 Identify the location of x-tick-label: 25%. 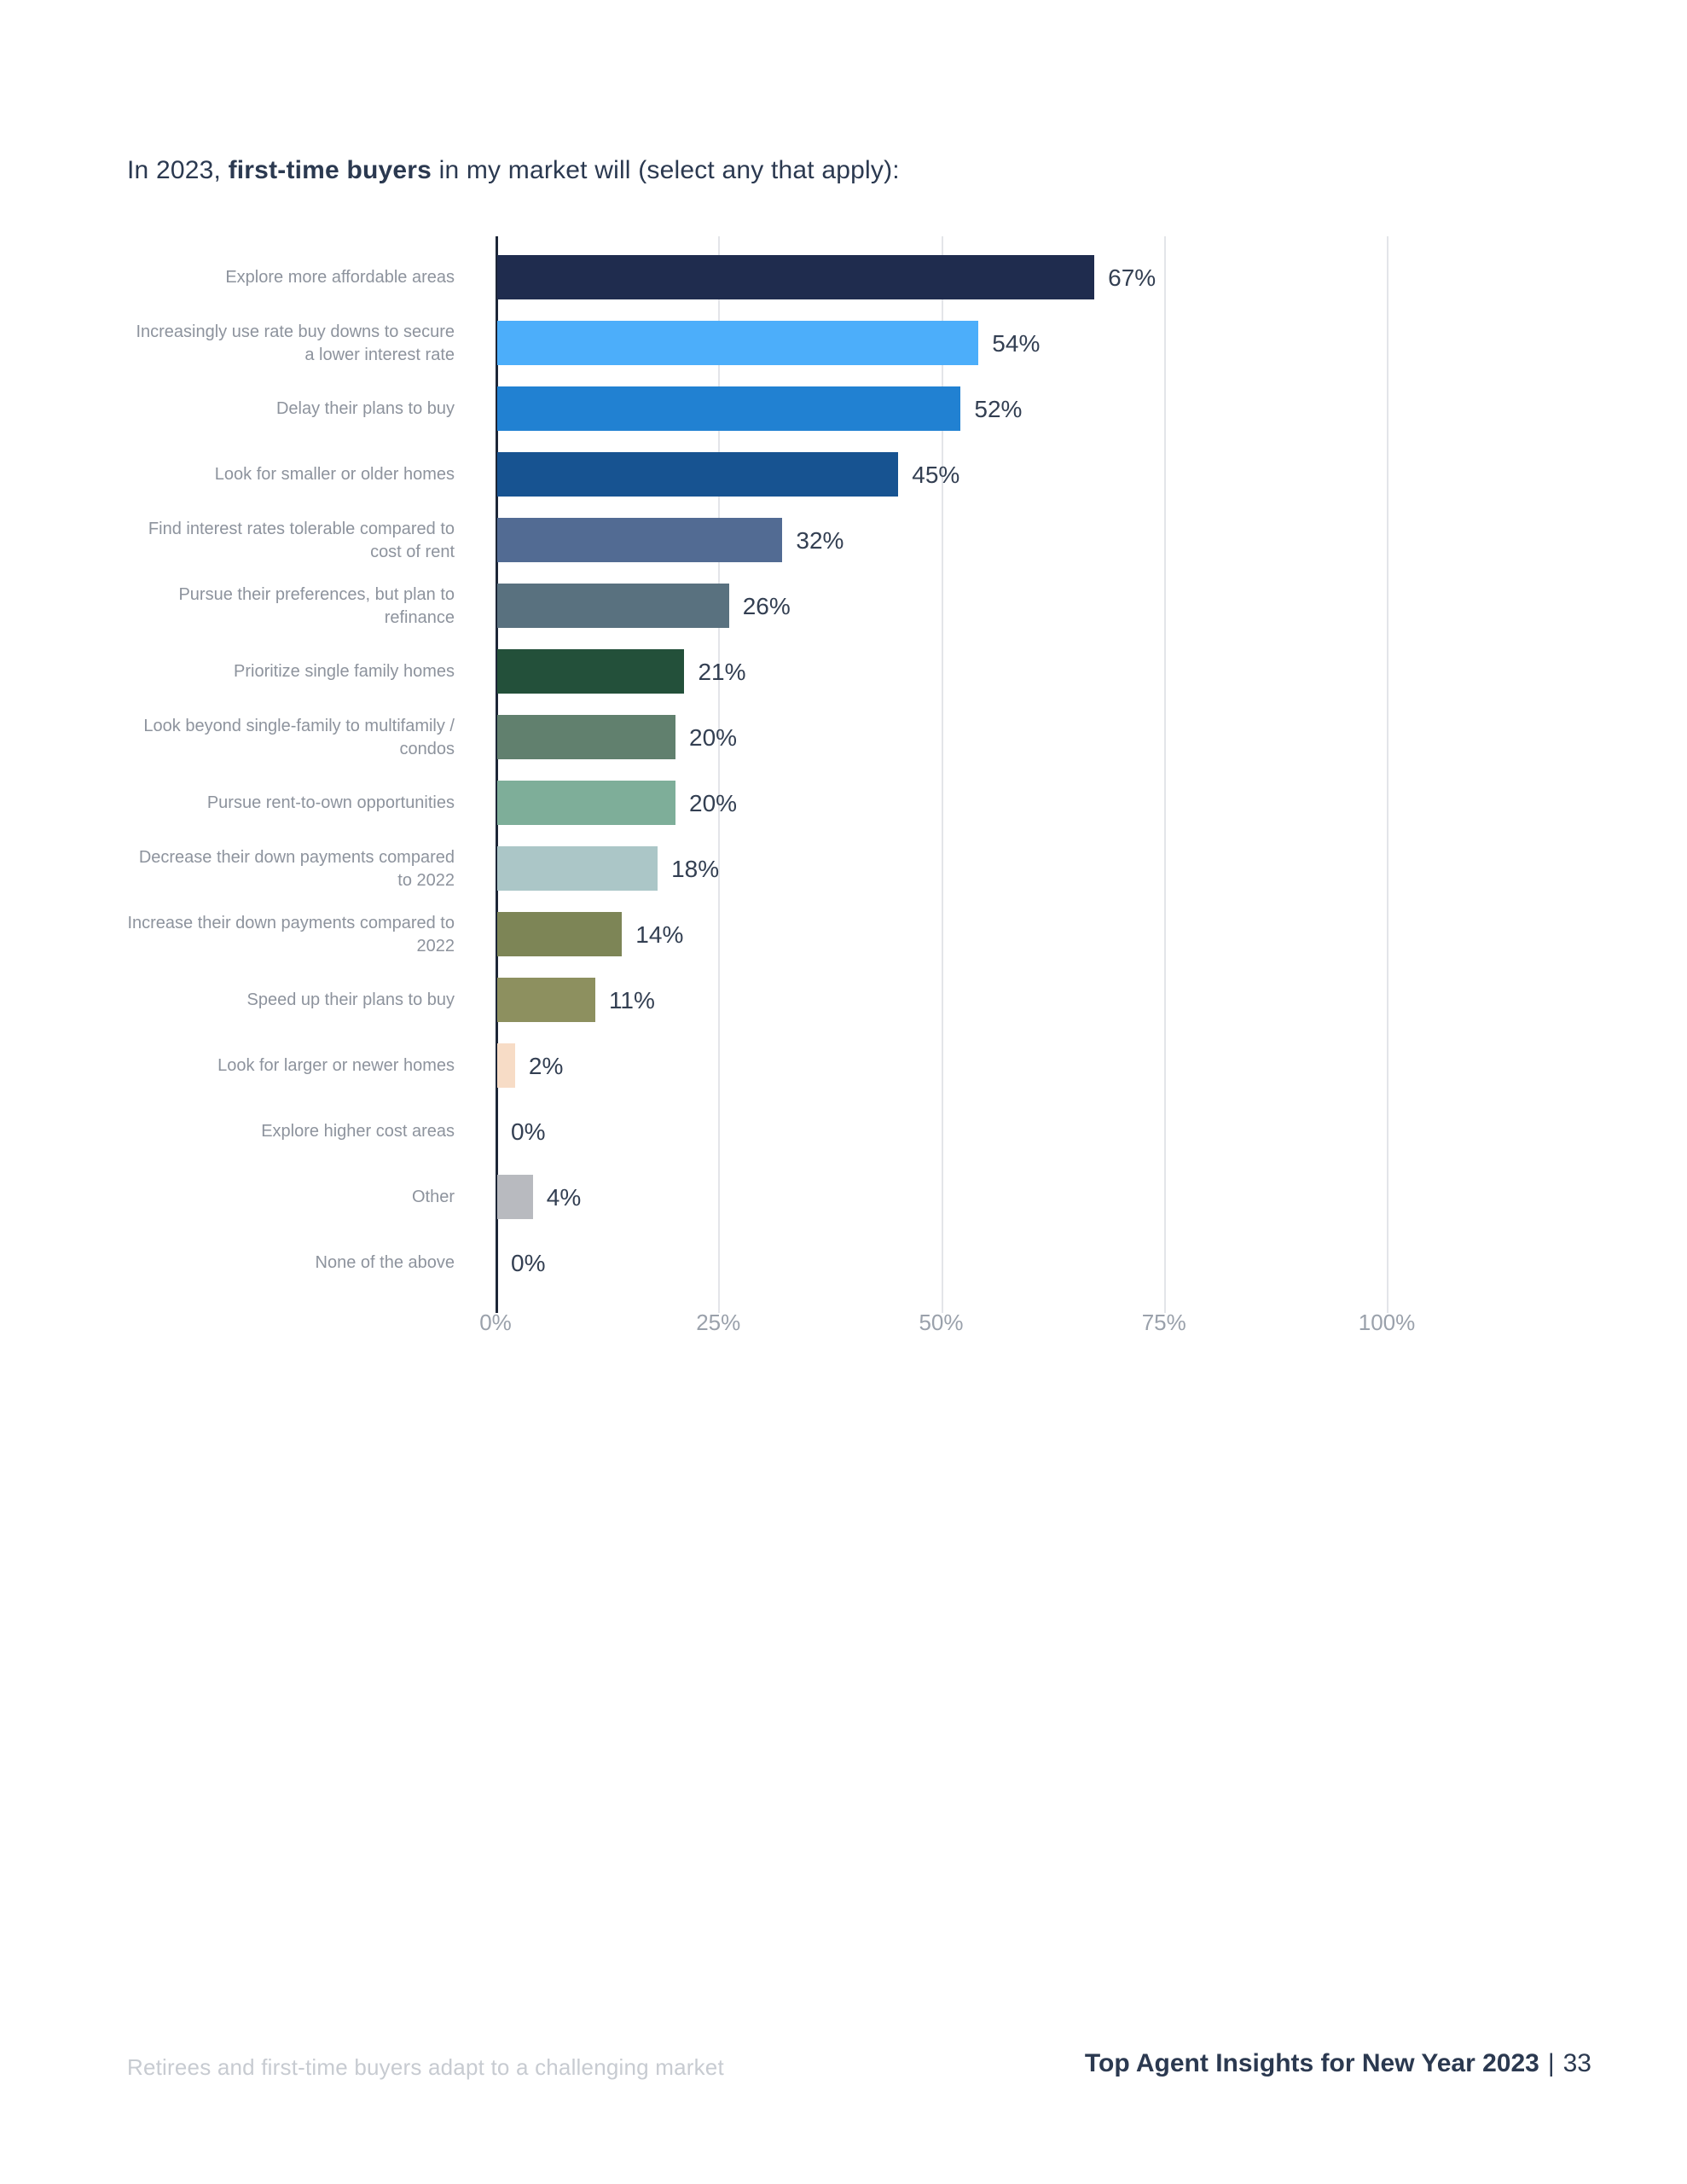
(719, 1322).